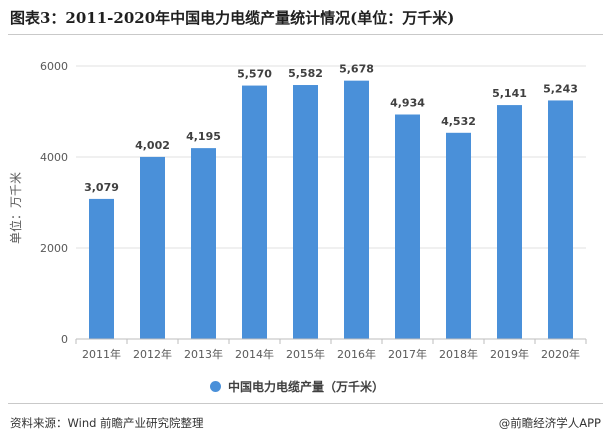  I want to click on y-tick-label: 6000, so click(54, 66).